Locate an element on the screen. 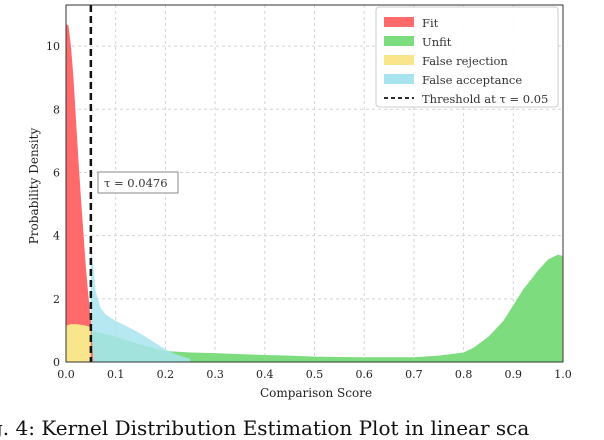 This screenshot has height=440, width=604. legend-label: Unfit is located at coordinates (437, 42).